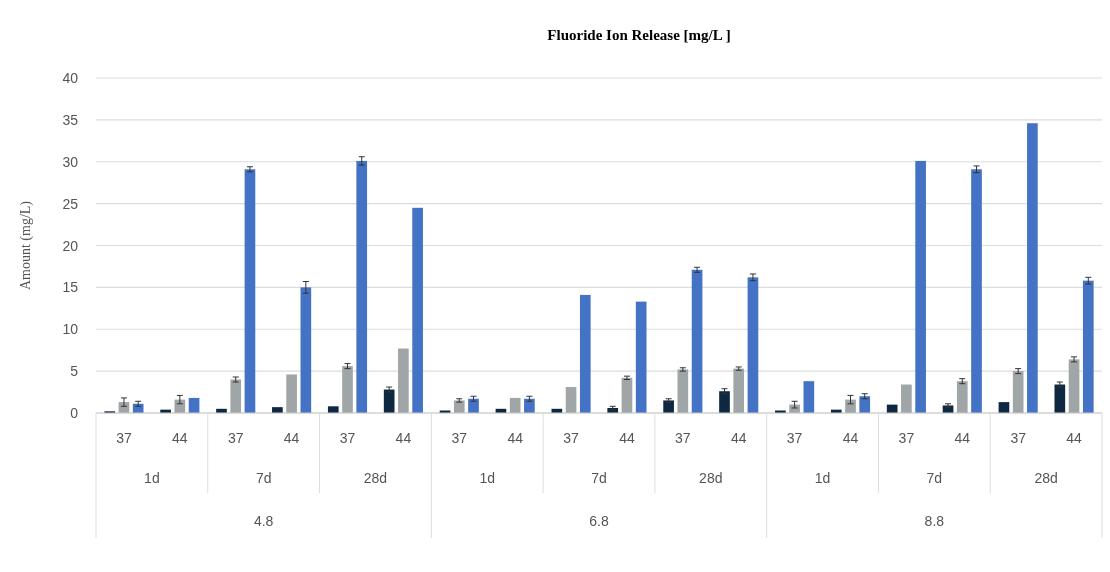 This screenshot has height=572, width=1110. Describe the element at coordinates (639, 35) in the screenshot. I see `chart-title: Fluoride Ion Release [mg/L ]` at that location.